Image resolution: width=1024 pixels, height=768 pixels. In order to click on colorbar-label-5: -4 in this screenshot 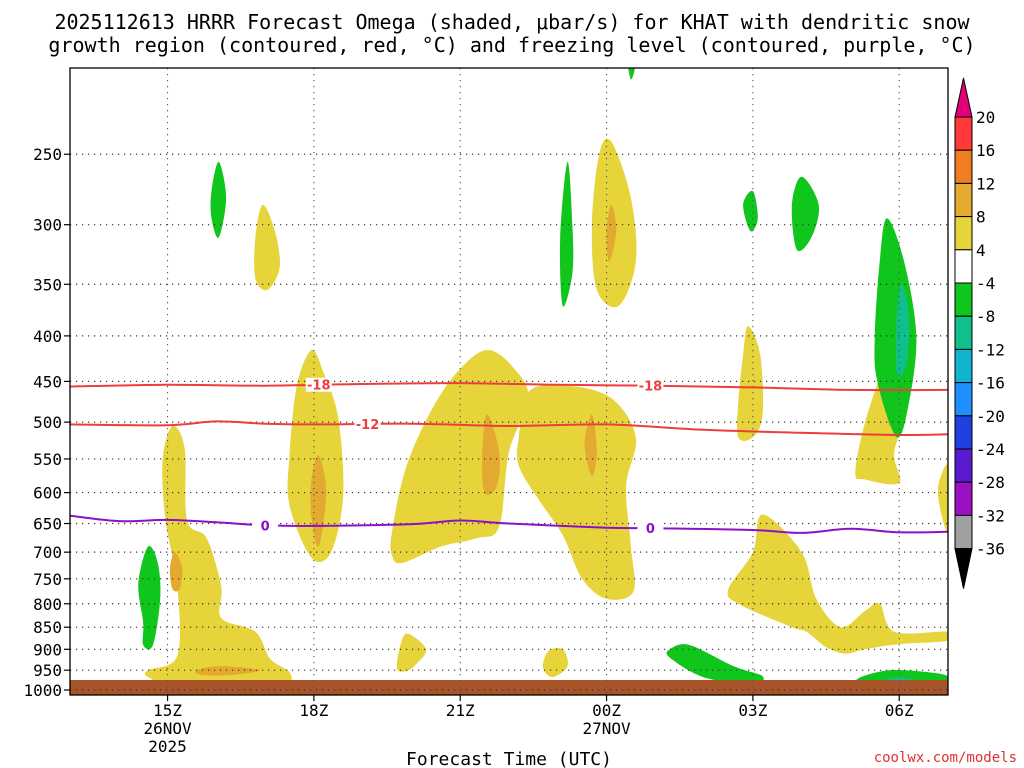, I will do `click(985, 283)`.